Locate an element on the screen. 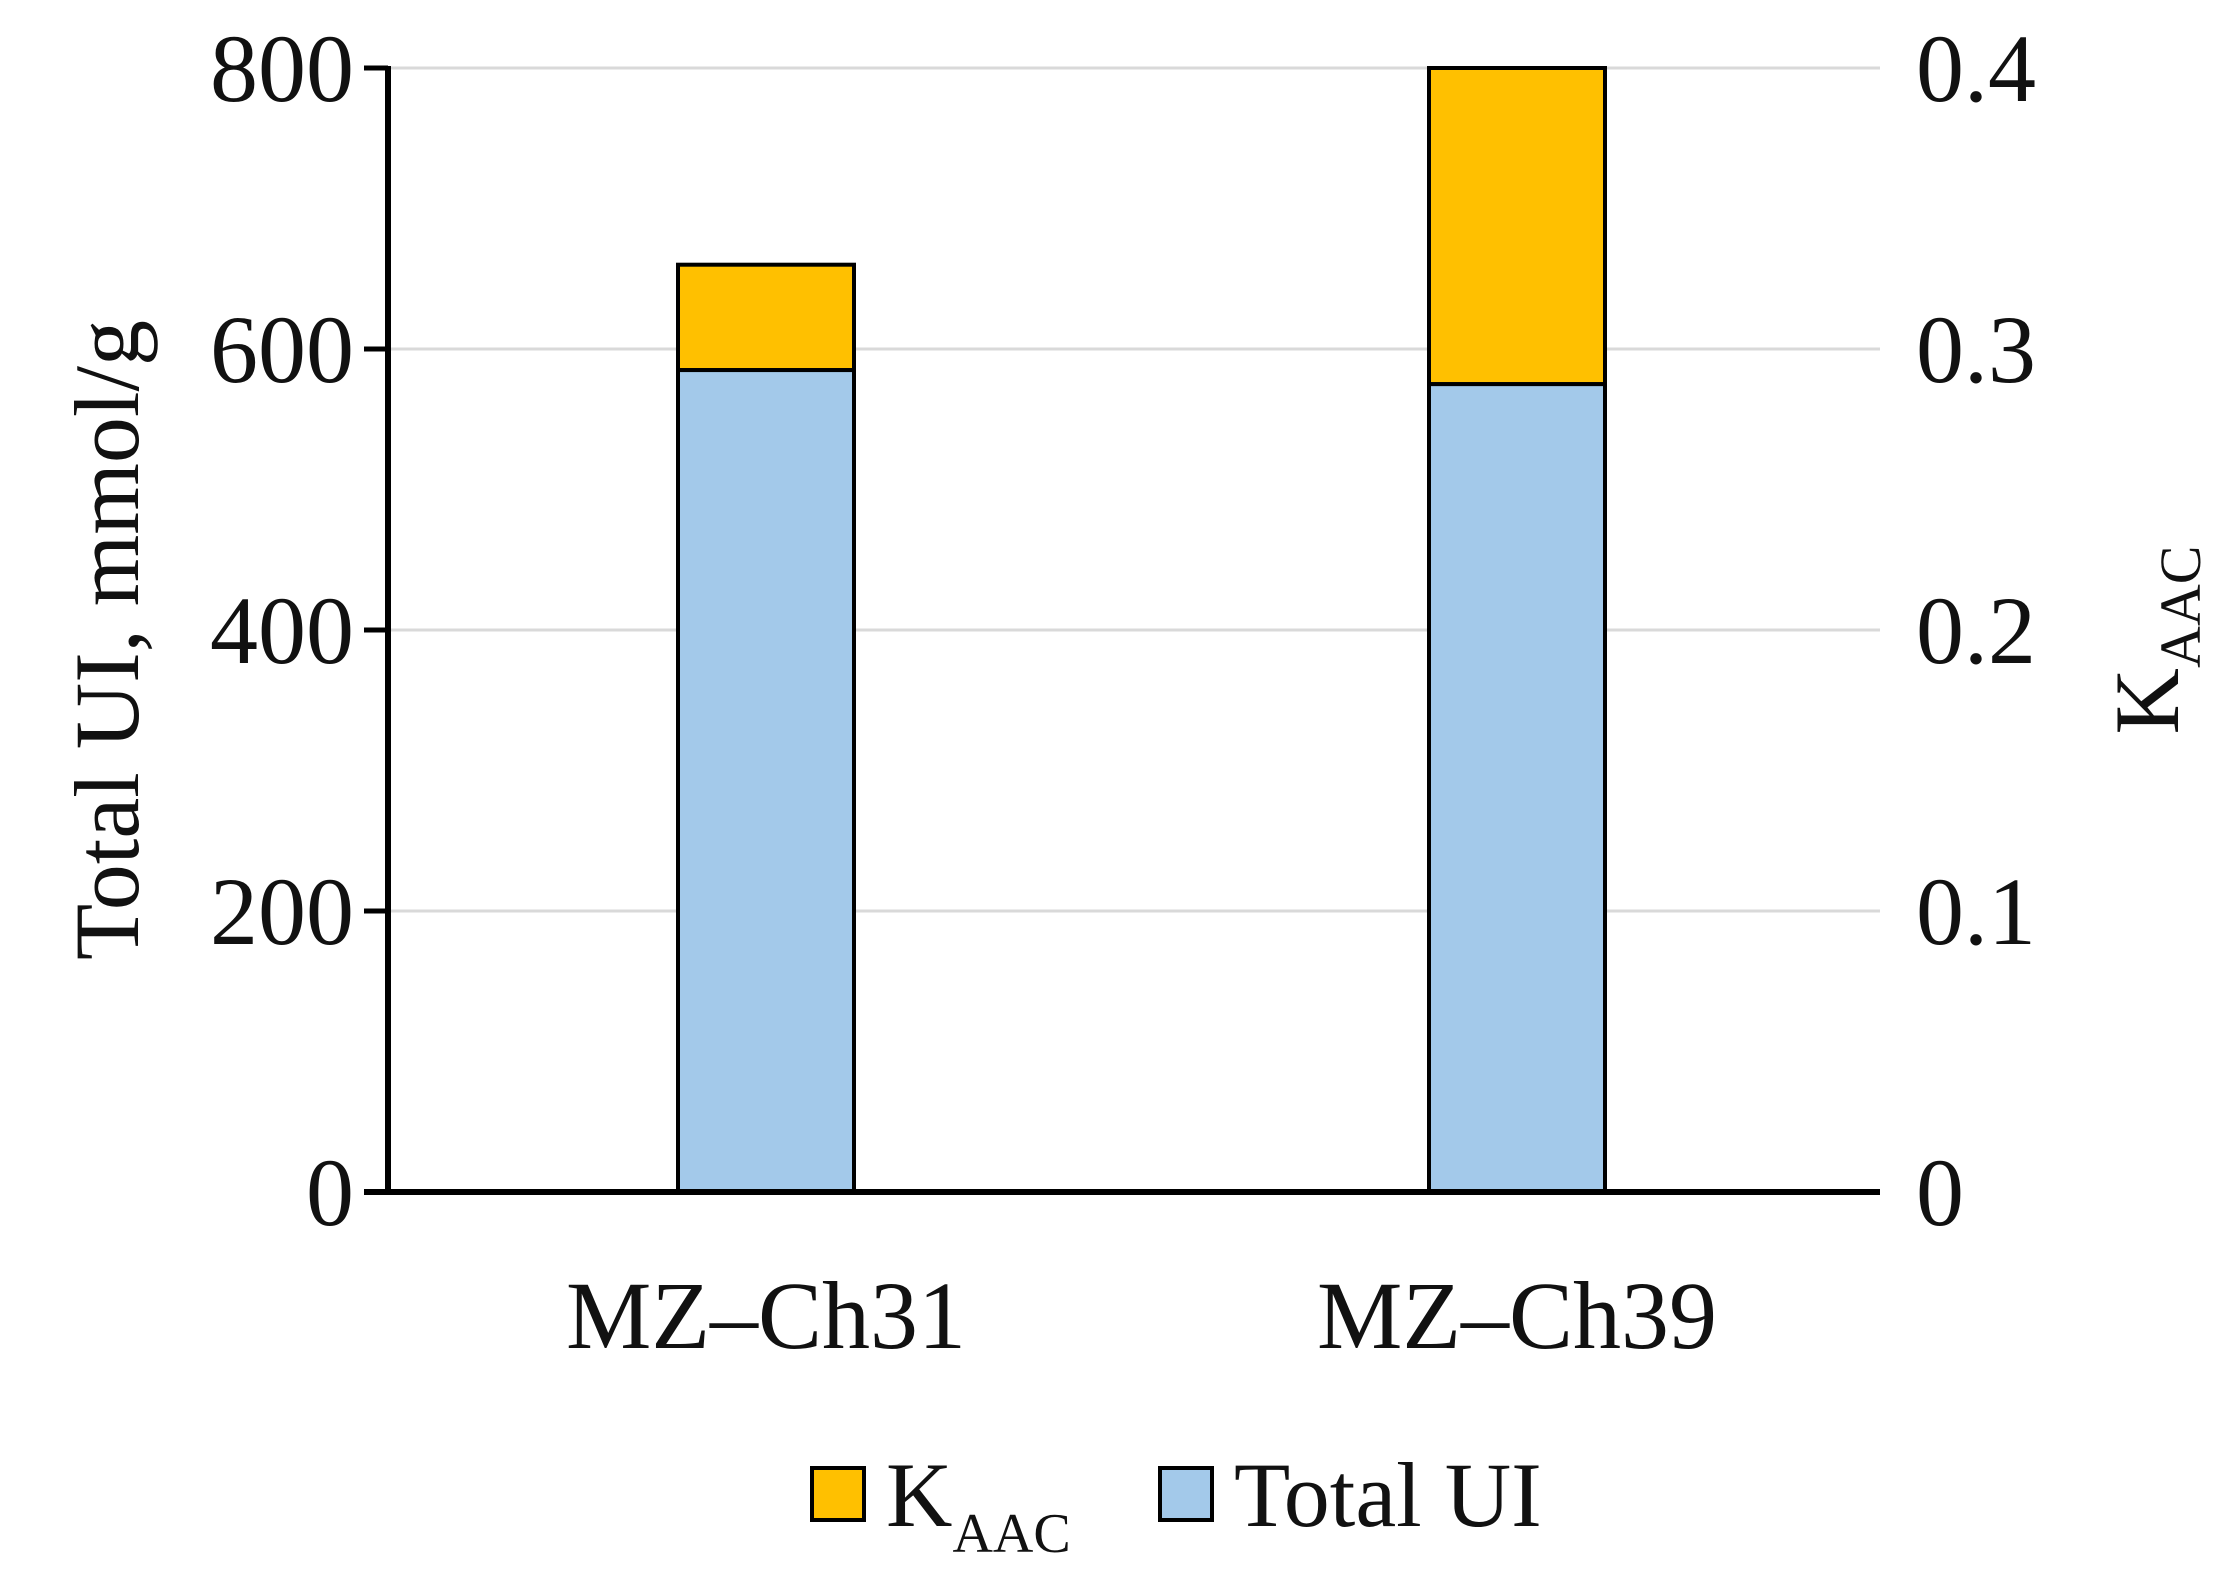 This screenshot has height=1591, width=2222. y-tick-label: 200 is located at coordinates (282, 911).